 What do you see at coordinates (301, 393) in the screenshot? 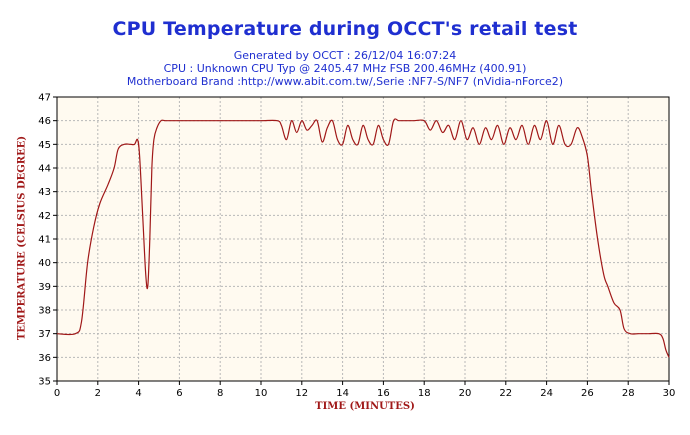
I see `x-tick-label: 12` at bounding box center [301, 393].